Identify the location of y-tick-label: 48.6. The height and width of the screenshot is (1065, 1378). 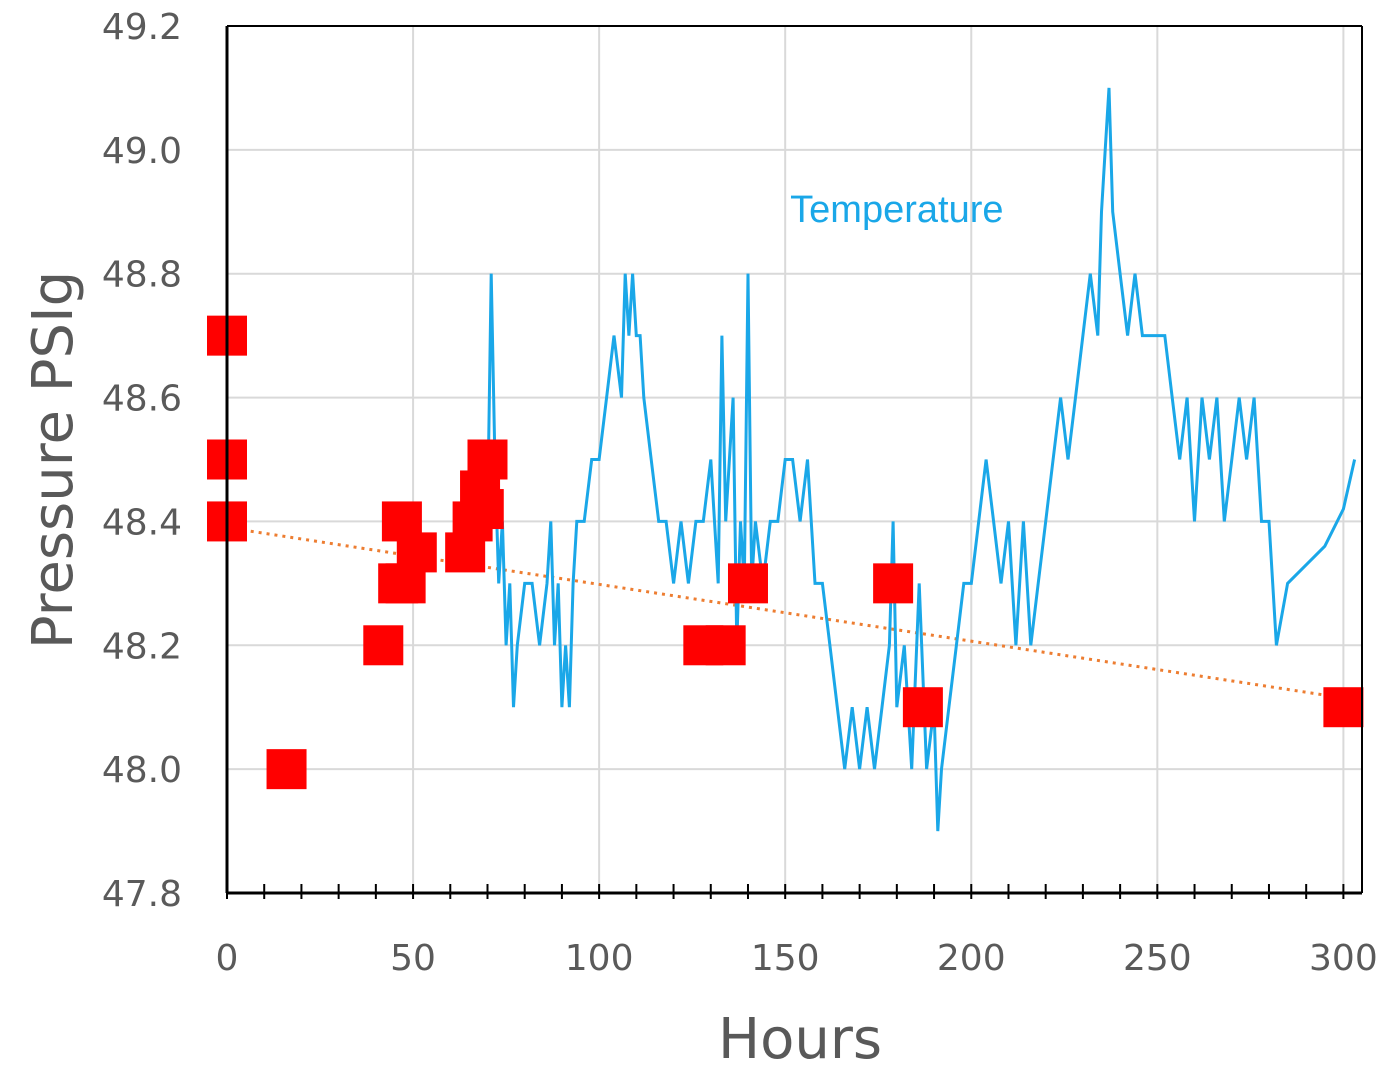
(142, 399).